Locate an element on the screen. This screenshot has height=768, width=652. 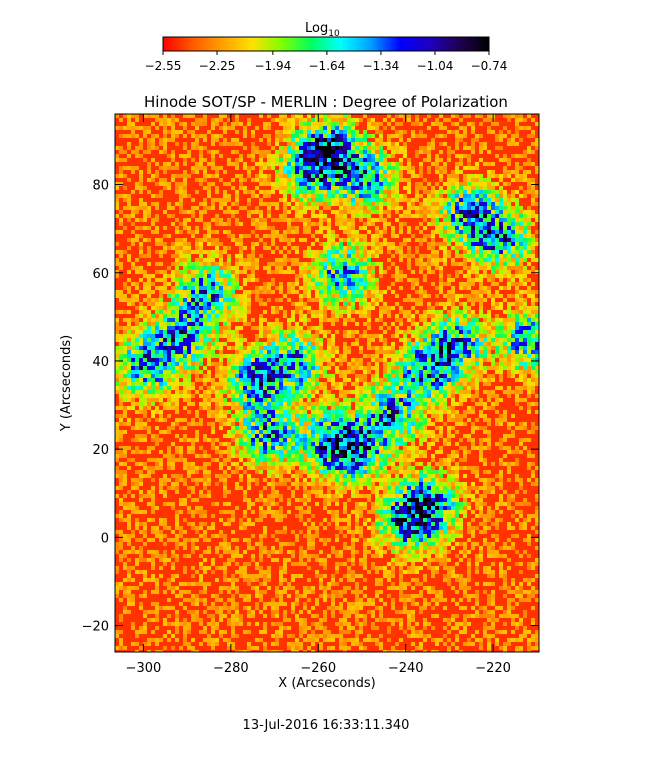
colorbar-tick-label: −1.94 is located at coordinates (272, 66).